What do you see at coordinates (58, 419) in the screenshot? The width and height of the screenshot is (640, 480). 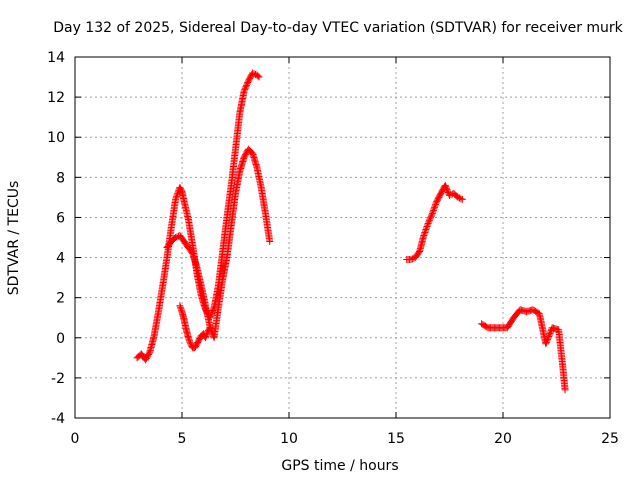 I see `y-tick-label: -4` at bounding box center [58, 419].